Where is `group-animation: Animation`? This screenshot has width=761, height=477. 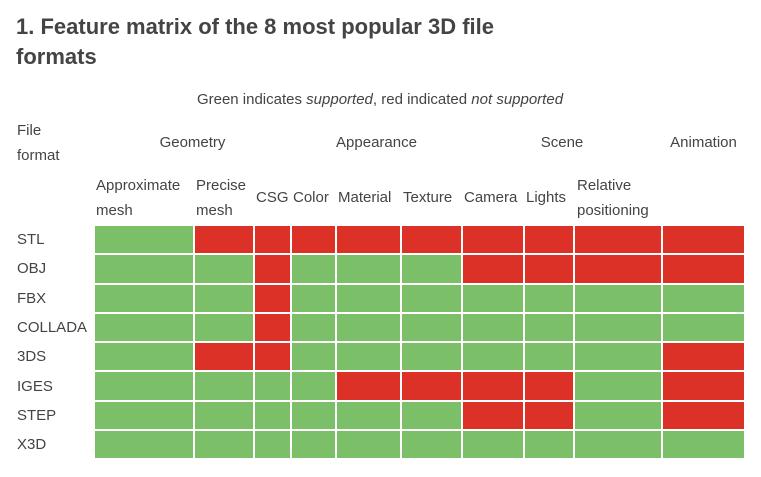
group-animation: Animation is located at coordinates (703, 142).